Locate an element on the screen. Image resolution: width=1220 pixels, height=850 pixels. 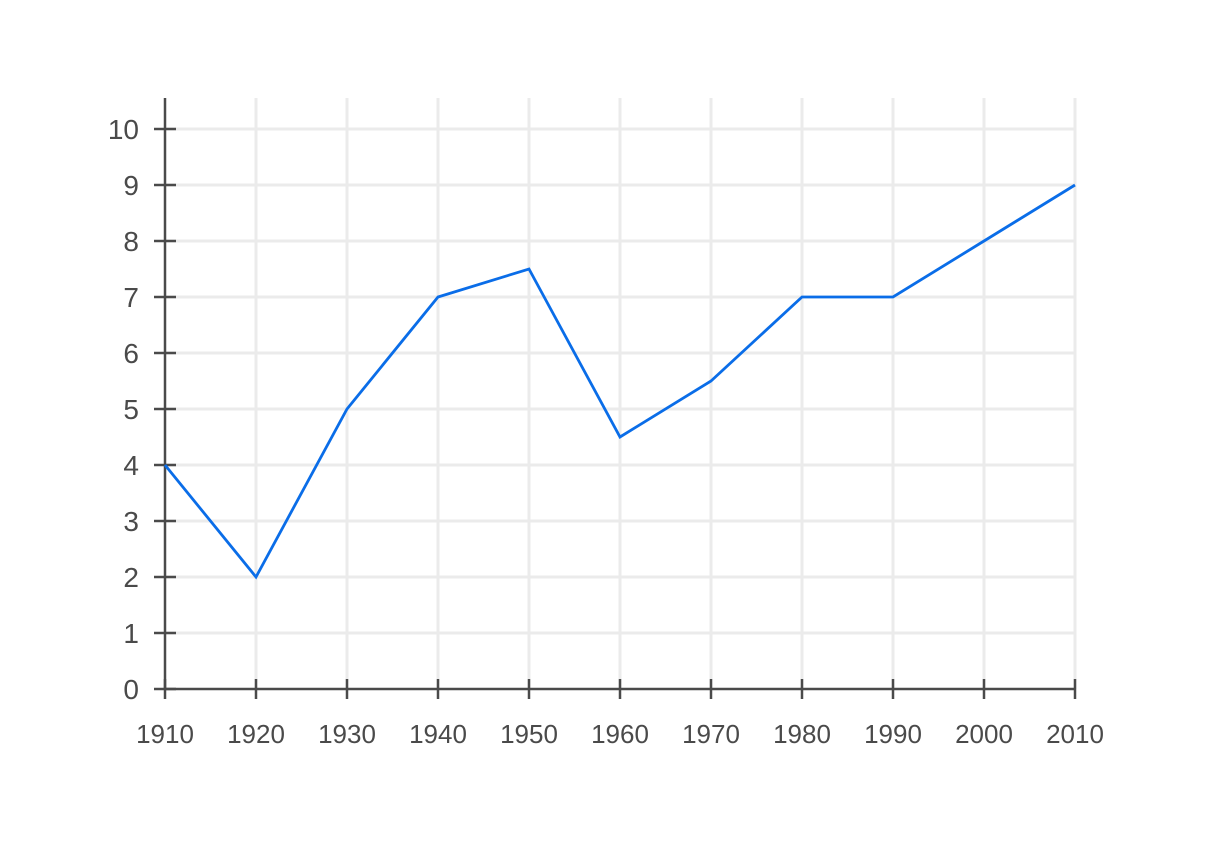
x-tick-label: 1980 is located at coordinates (802, 734).